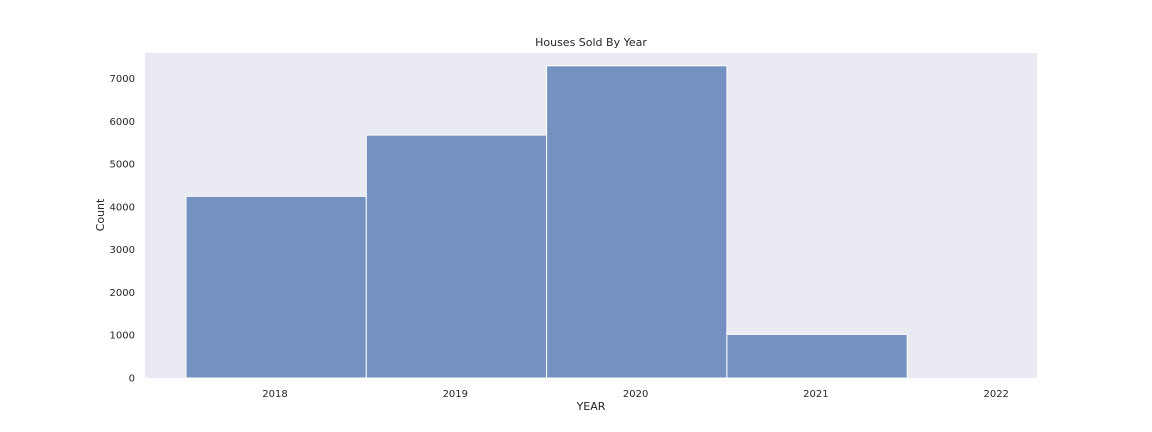  Describe the element at coordinates (274, 394) in the screenshot. I see `x-tick-label: 2018` at that location.